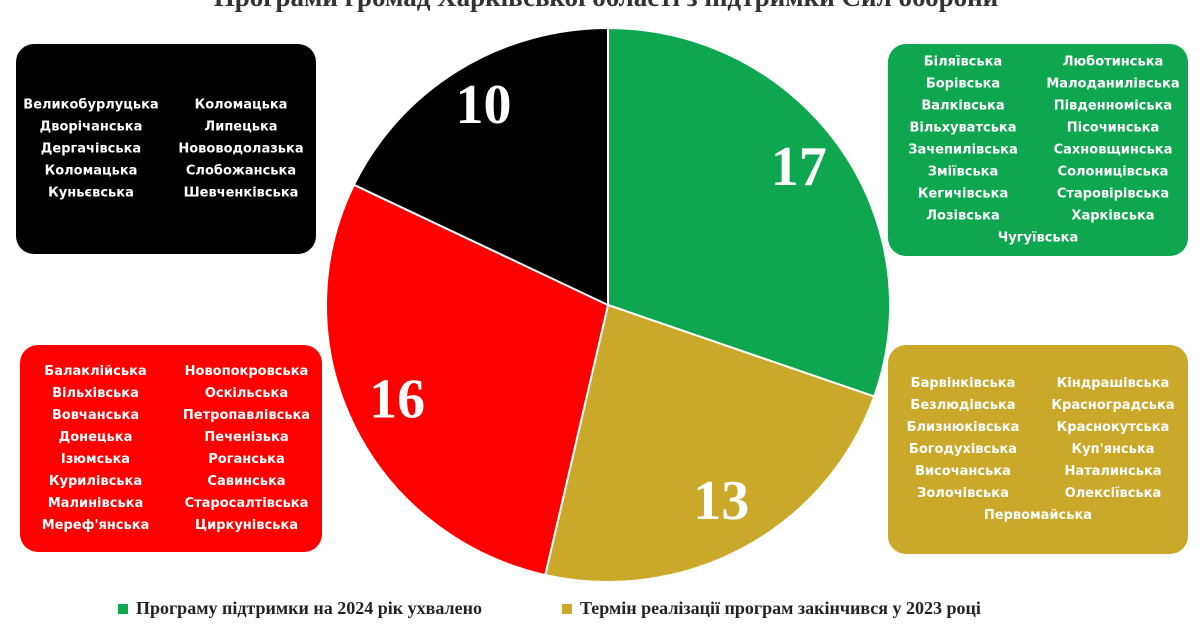  I want to click on community-name: Липецька, so click(240, 127).